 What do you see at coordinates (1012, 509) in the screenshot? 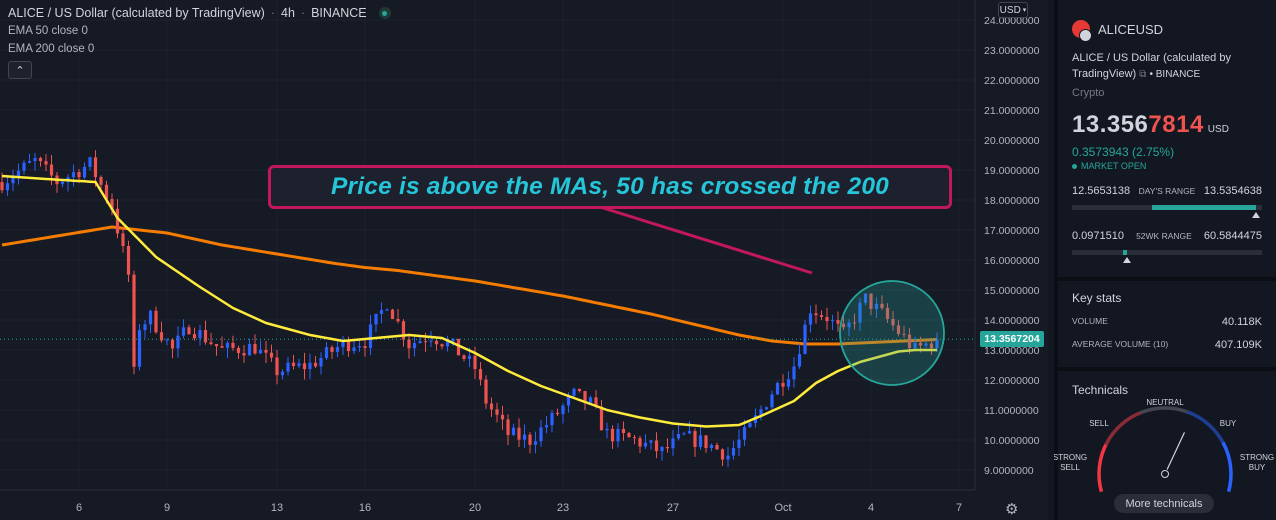
I see `gear-icon: ⚙` at bounding box center [1012, 509].